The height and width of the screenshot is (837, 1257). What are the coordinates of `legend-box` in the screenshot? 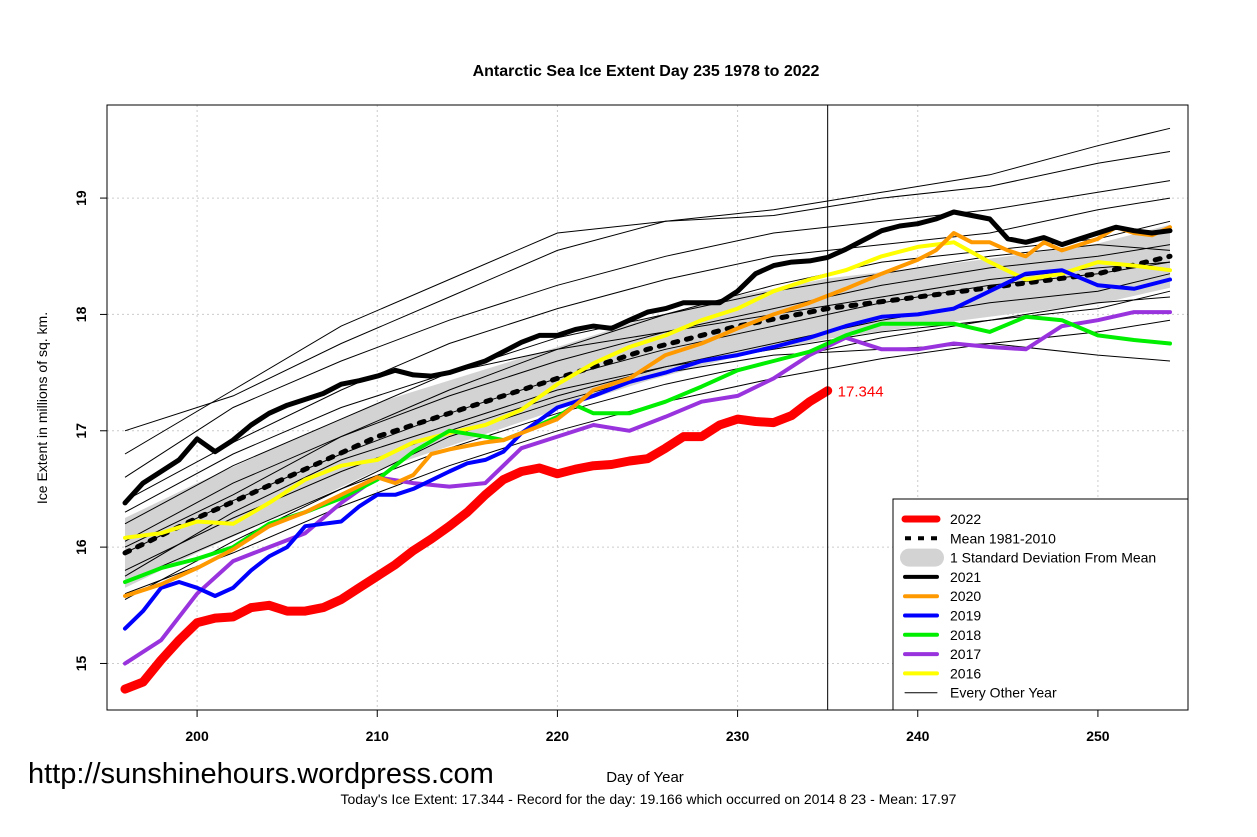 It's located at (1040, 604).